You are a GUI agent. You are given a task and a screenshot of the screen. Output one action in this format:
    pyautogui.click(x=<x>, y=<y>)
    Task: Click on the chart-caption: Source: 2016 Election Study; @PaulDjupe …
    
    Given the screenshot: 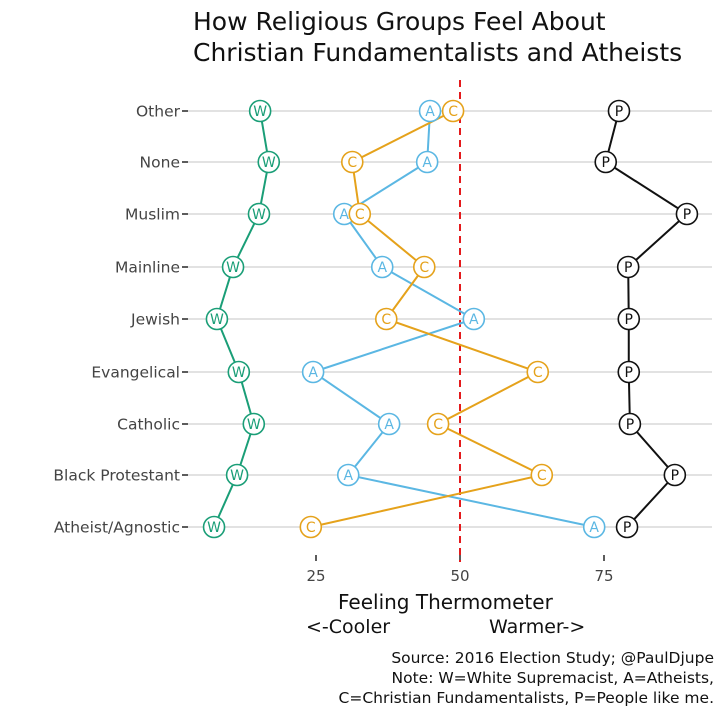 What is the action you would take?
    pyautogui.click(x=526, y=678)
    